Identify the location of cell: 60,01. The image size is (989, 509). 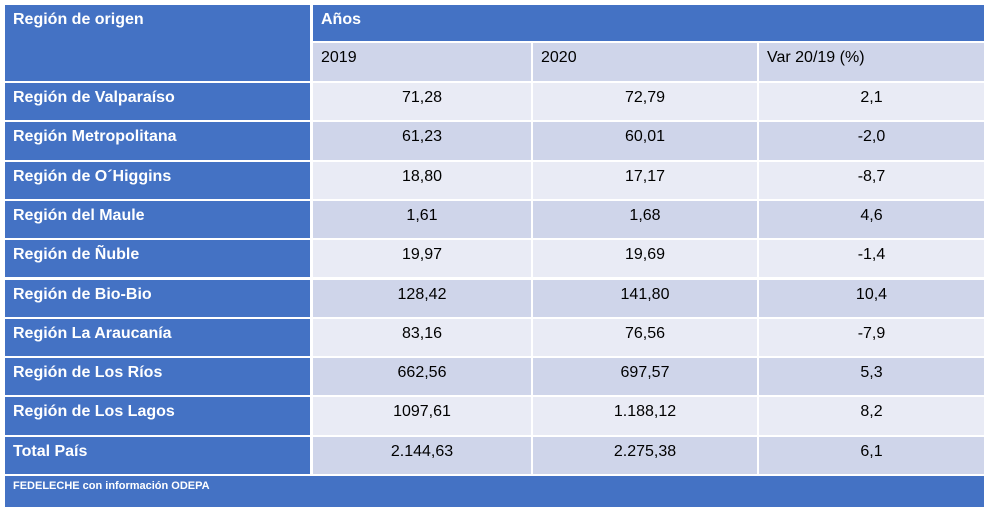
(645, 141).